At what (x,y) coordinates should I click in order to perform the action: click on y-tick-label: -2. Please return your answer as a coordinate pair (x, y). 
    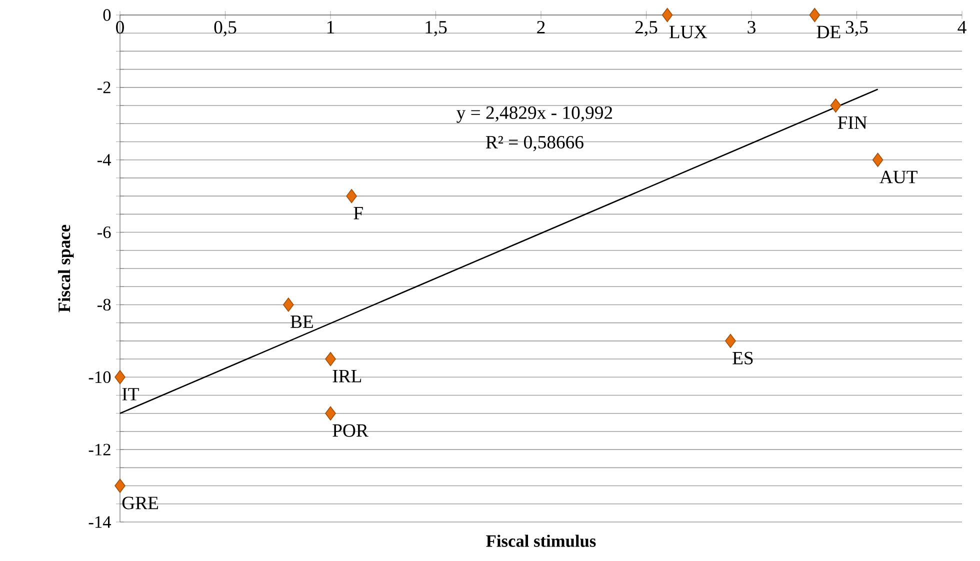
    Looking at the image, I should click on (104, 88).